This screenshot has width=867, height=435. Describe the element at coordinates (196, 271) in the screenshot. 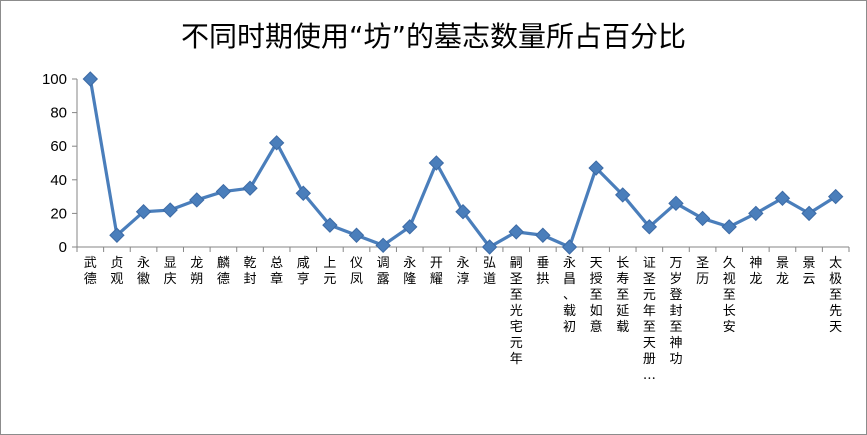

I see `x-tick-label: 龙朔` at that location.